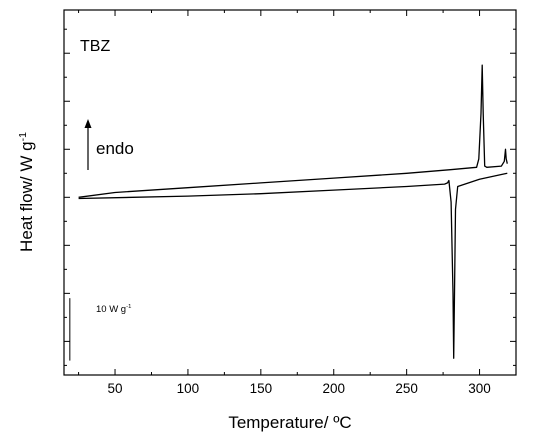 The image size is (550, 440). I want to click on endo-label: endo, so click(115, 148).